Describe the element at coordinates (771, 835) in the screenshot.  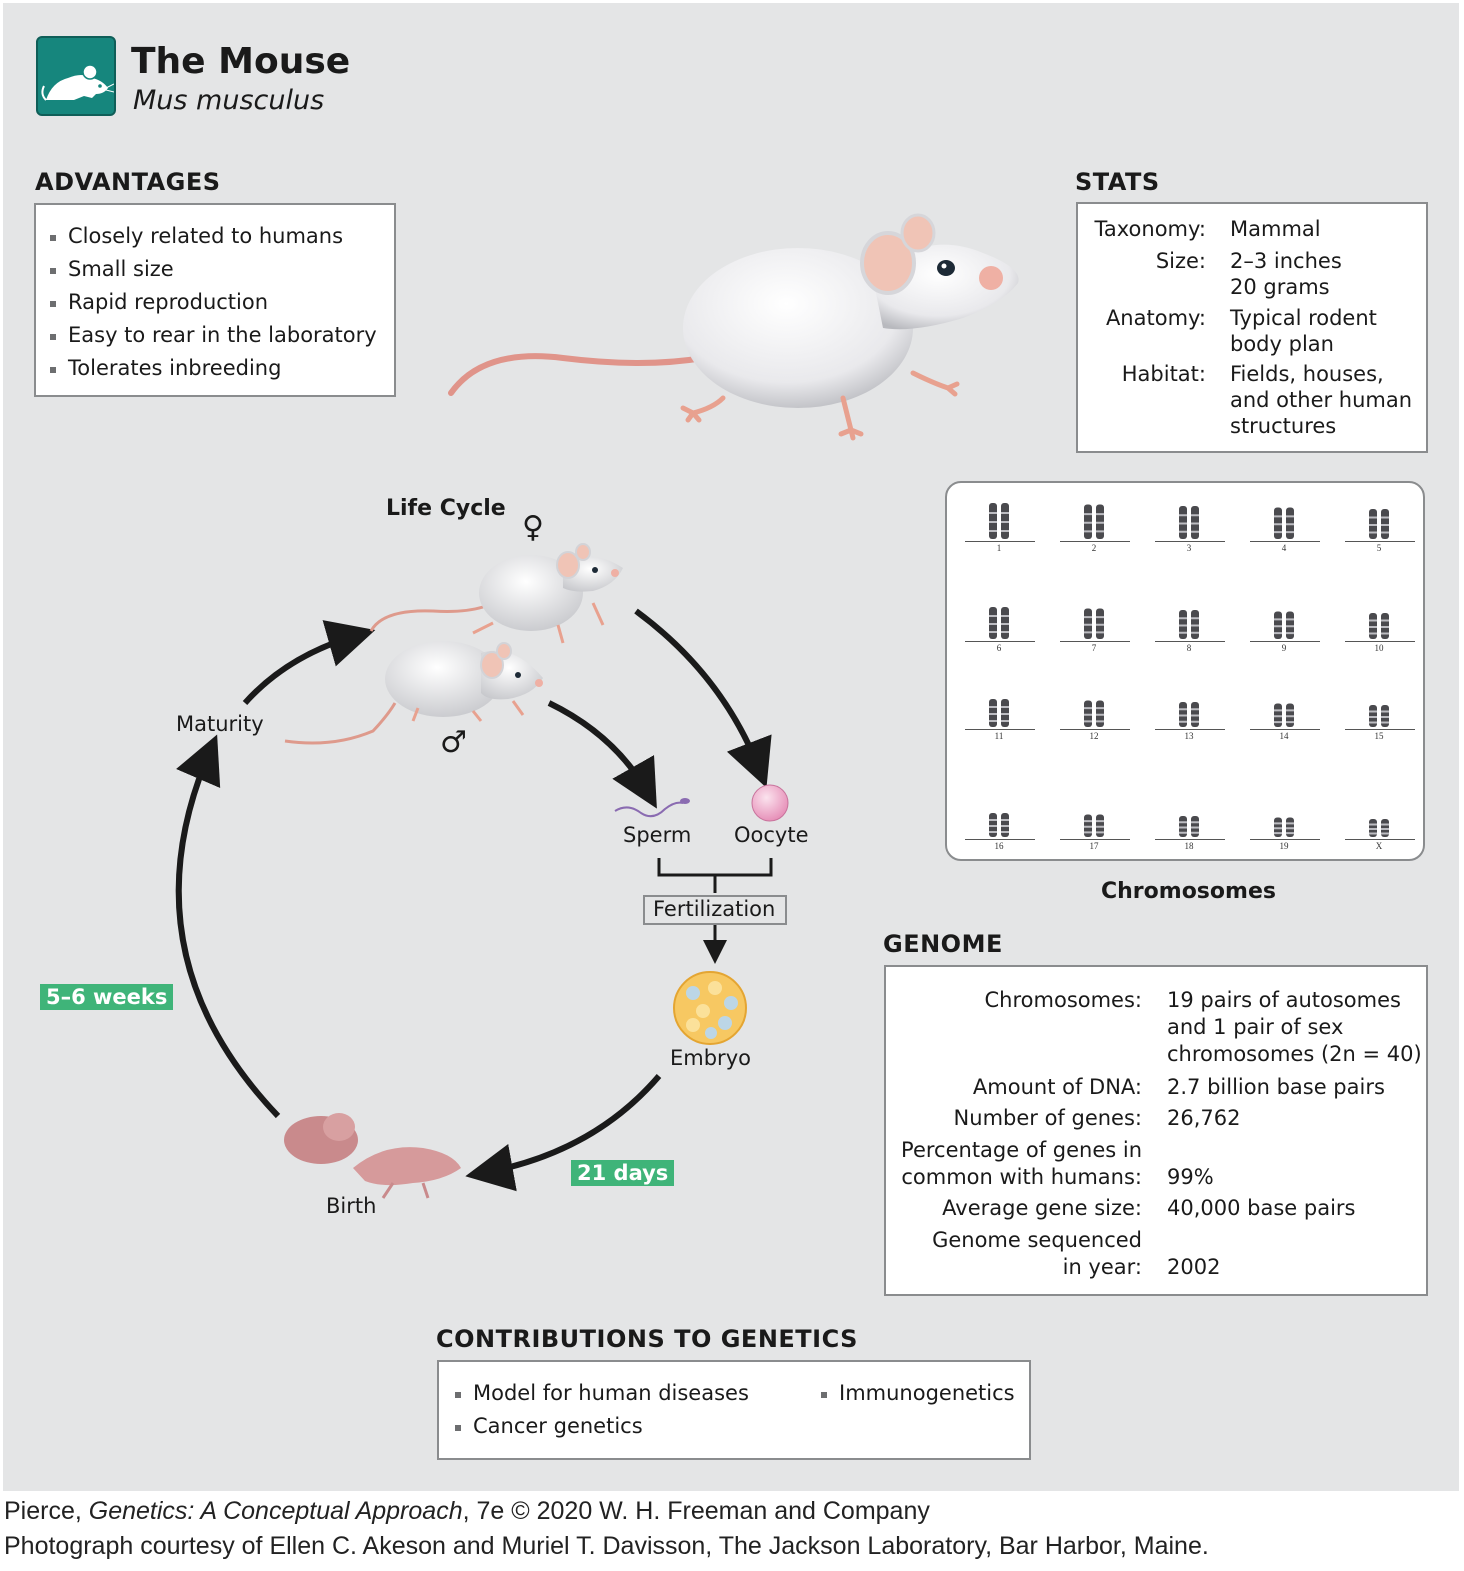
I see `oocyte-label: Oocyte` at that location.